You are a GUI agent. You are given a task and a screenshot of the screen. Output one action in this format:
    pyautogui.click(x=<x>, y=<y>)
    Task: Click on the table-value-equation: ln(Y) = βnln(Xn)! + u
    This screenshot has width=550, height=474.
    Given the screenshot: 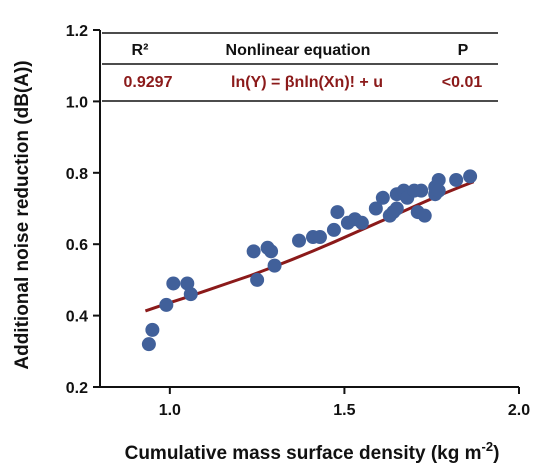 What is the action you would take?
    pyautogui.click(x=307, y=82)
    